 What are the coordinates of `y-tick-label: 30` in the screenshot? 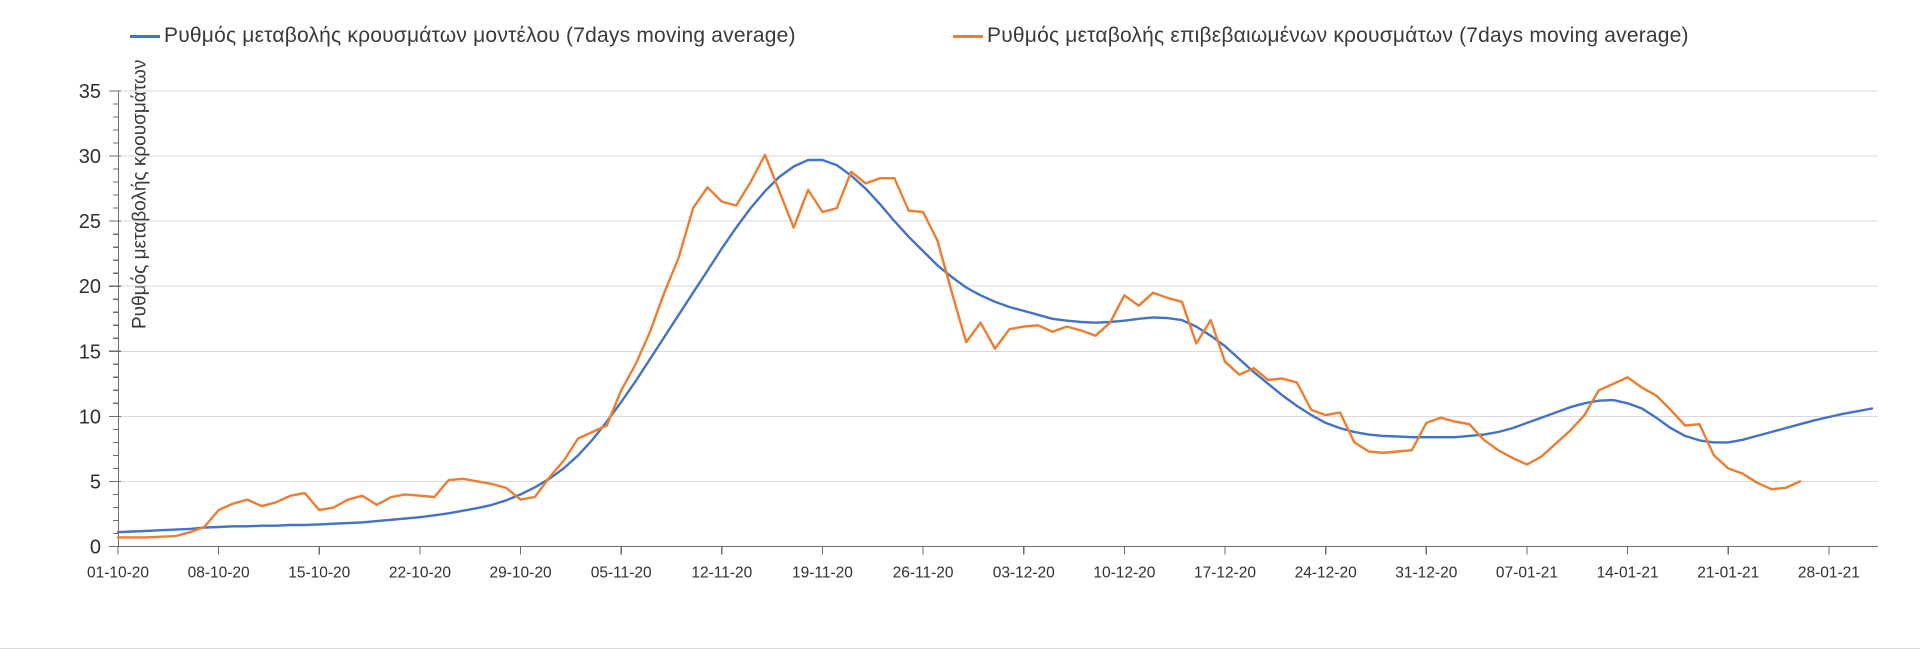 It's located at (90, 157).